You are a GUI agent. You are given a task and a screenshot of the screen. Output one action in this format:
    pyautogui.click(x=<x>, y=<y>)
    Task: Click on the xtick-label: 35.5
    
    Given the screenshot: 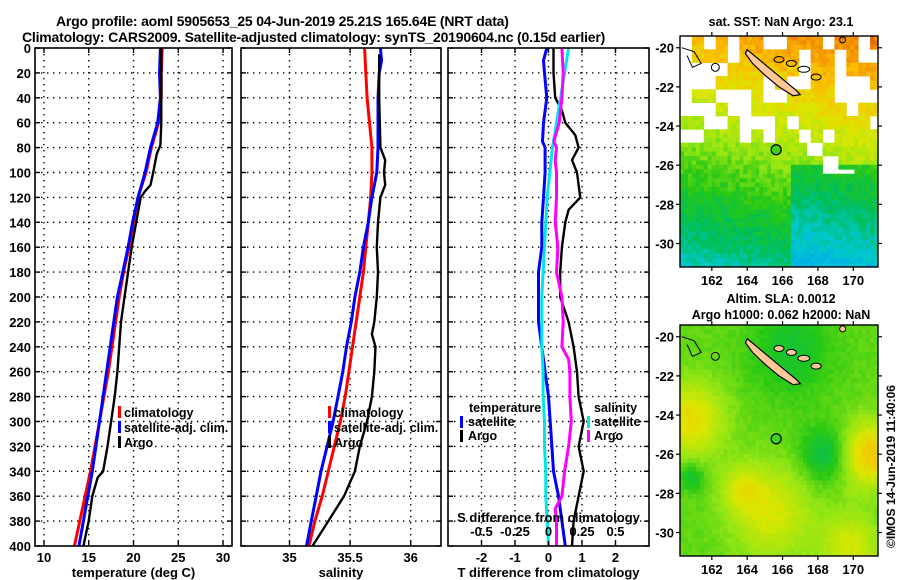 What is the action you would take?
    pyautogui.click(x=349, y=557)
    